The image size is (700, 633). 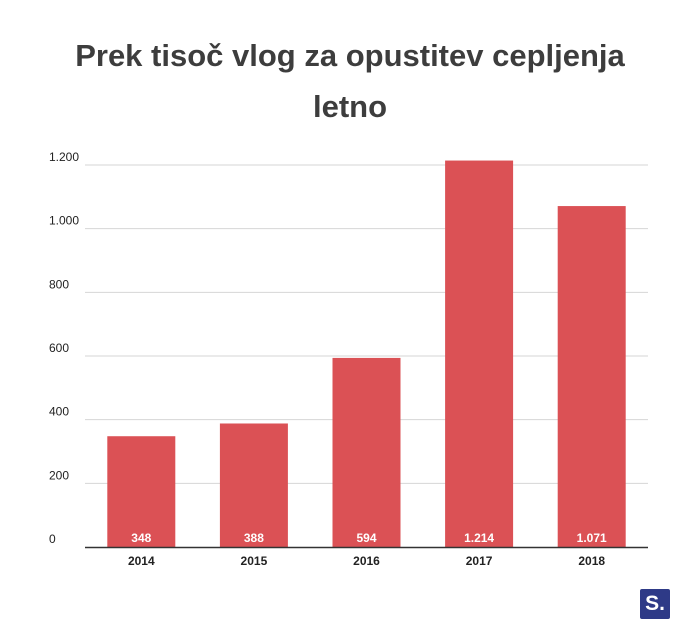 What do you see at coordinates (366, 452) in the screenshot?
I see `bar-2016` at bounding box center [366, 452].